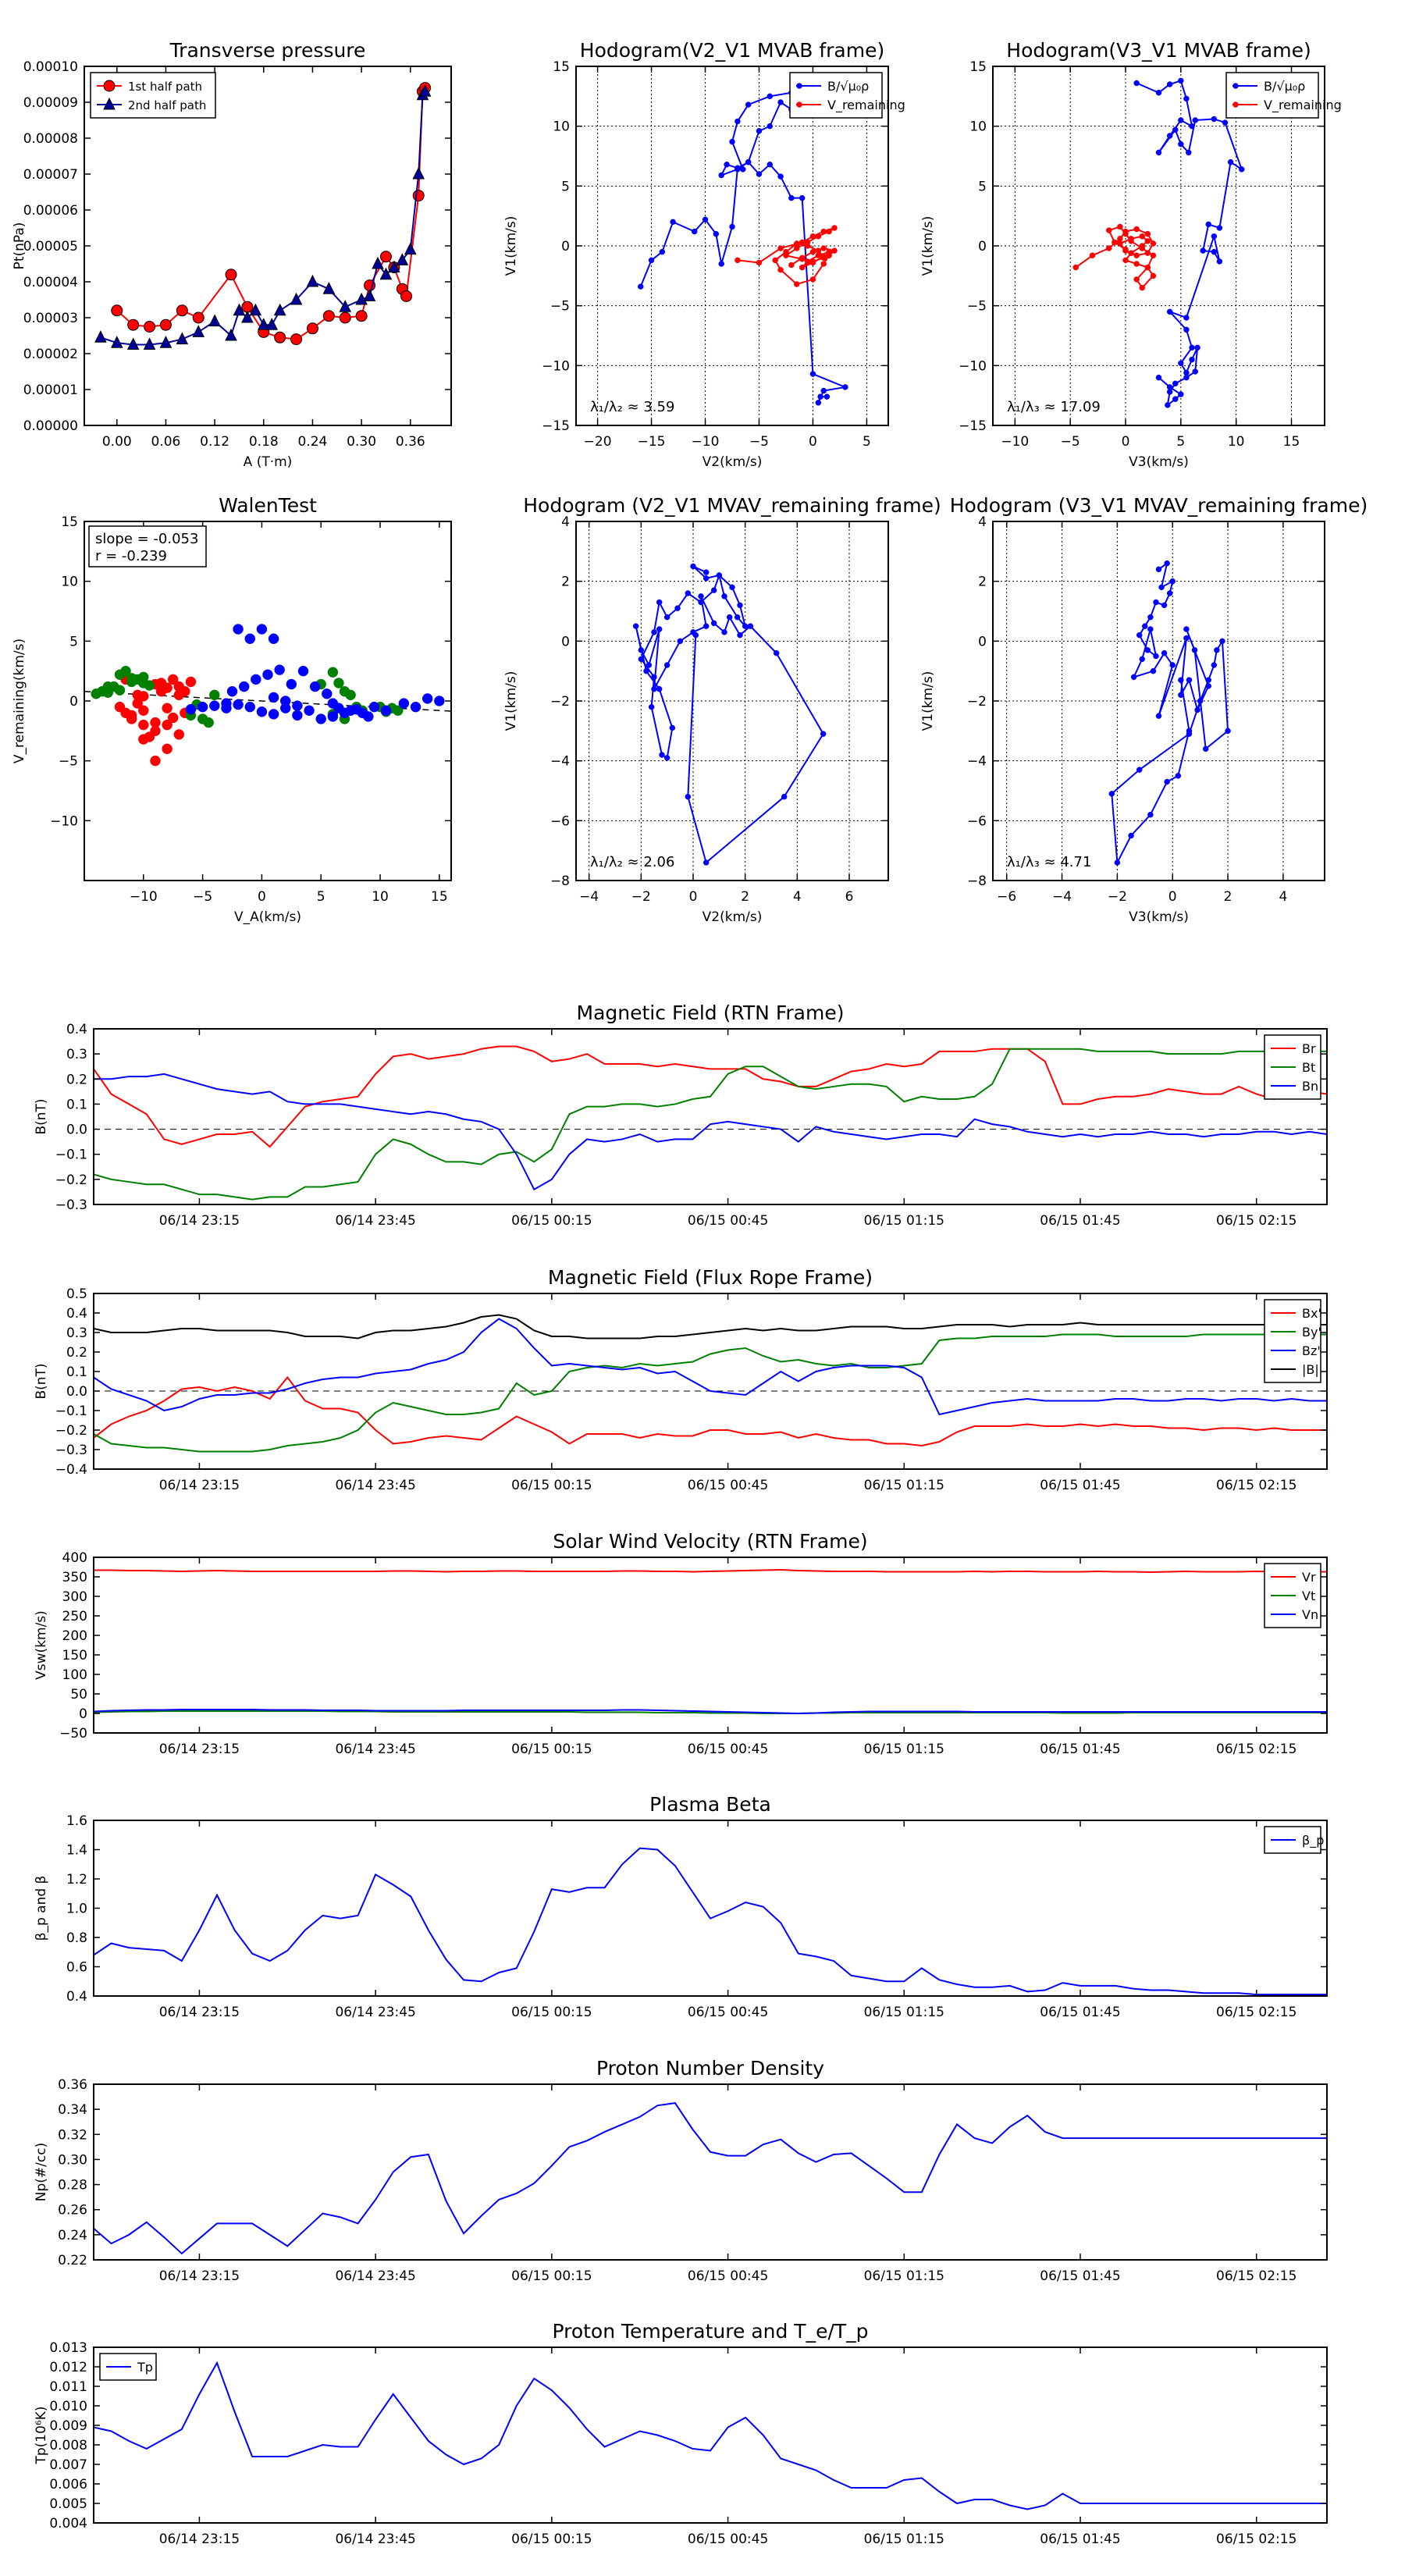 The image size is (1405, 2576). I want to click on eigenvalue-ratio-label: λ₁/λ₃ ≈ 17.09, so click(1054, 407).